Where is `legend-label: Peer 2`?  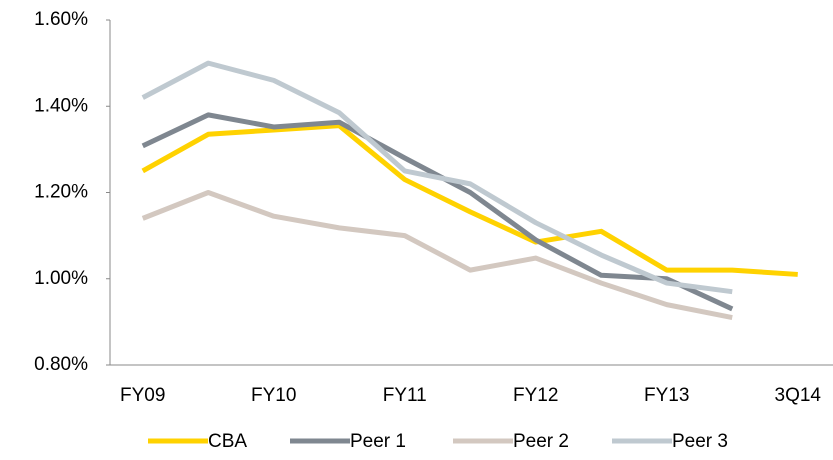 legend-label: Peer 2 is located at coordinates (541, 441).